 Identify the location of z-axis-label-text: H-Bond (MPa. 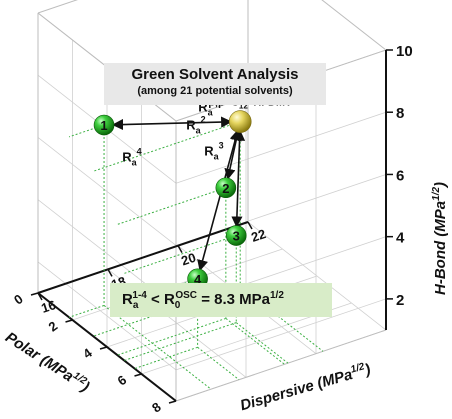
(440, 247).